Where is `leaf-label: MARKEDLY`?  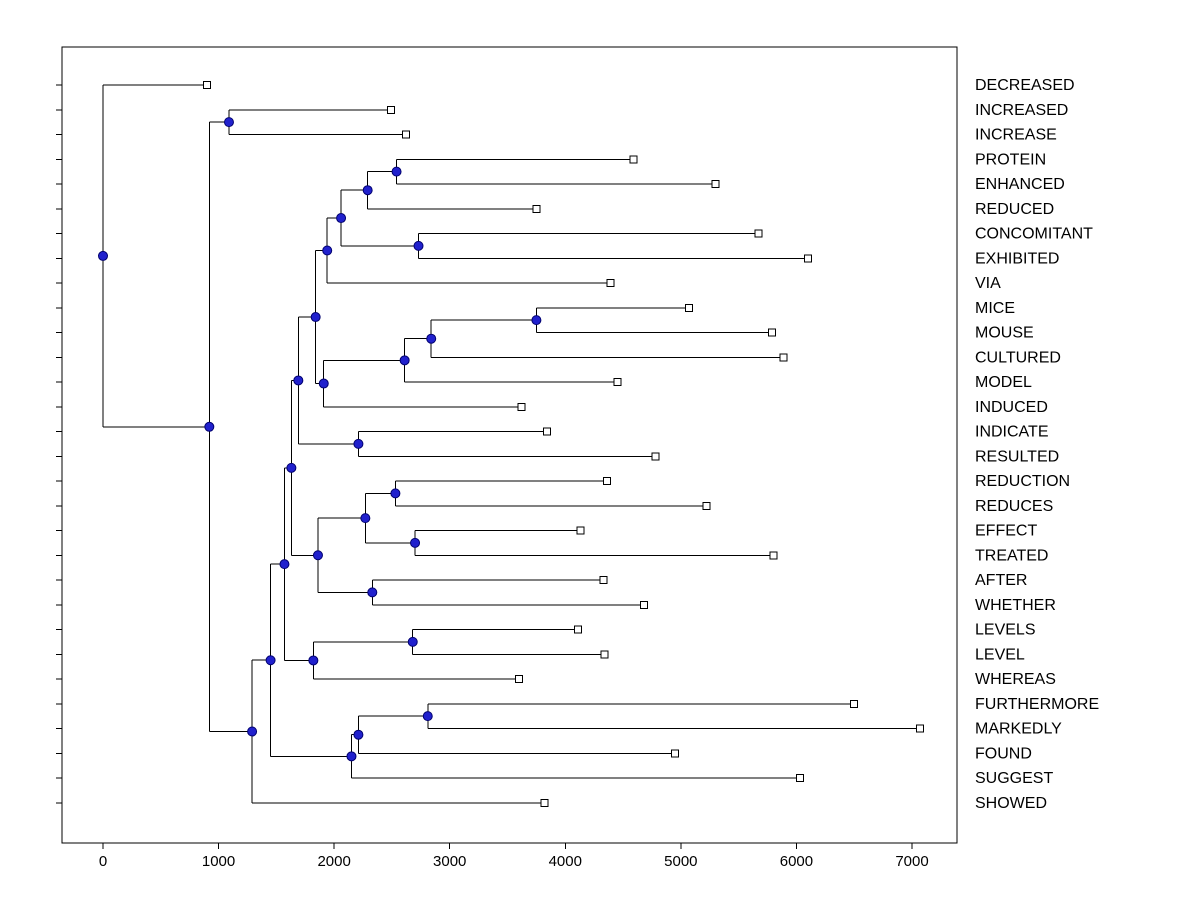 leaf-label: MARKEDLY is located at coordinates (1018, 729).